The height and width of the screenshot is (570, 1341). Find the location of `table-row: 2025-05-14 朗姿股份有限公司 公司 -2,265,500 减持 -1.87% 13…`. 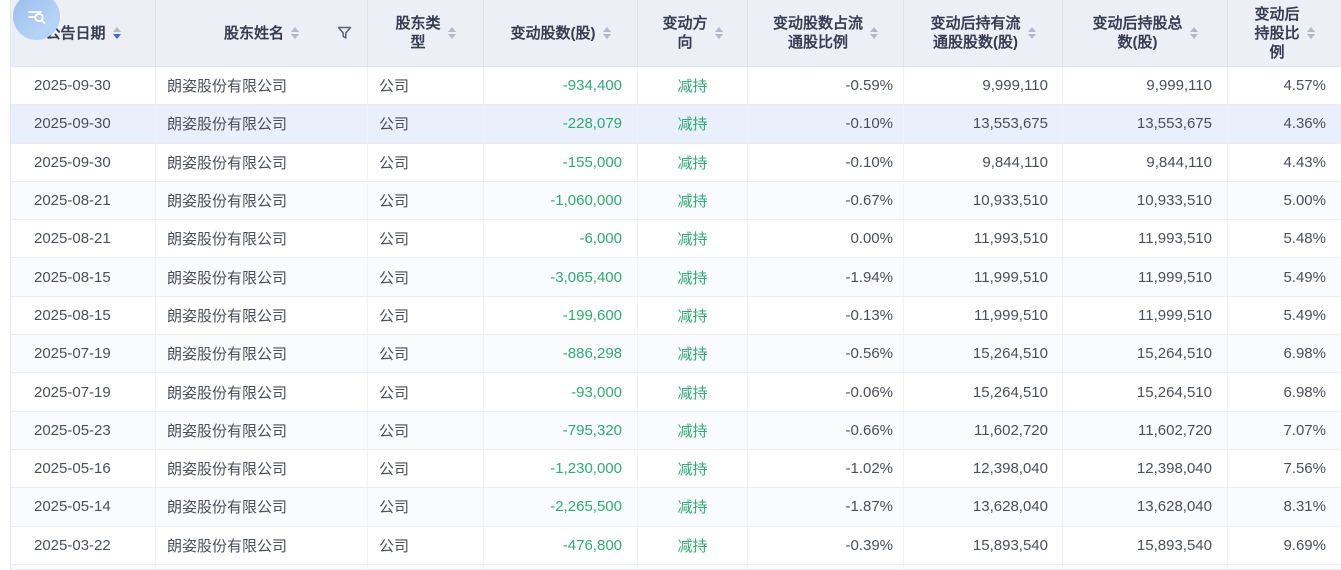

table-row: 2025-05-14 朗姿股份有限公司 公司 -2,265,500 减持 -1.87% 13… is located at coordinates (676, 507).